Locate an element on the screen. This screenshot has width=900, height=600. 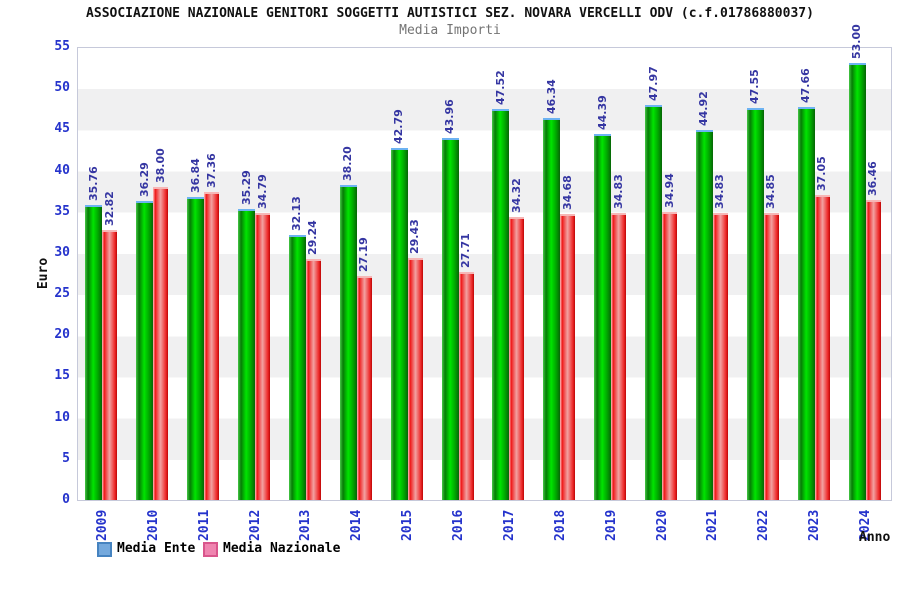
x-tick-label-2012: 2012 is located at coordinates (255, 525).